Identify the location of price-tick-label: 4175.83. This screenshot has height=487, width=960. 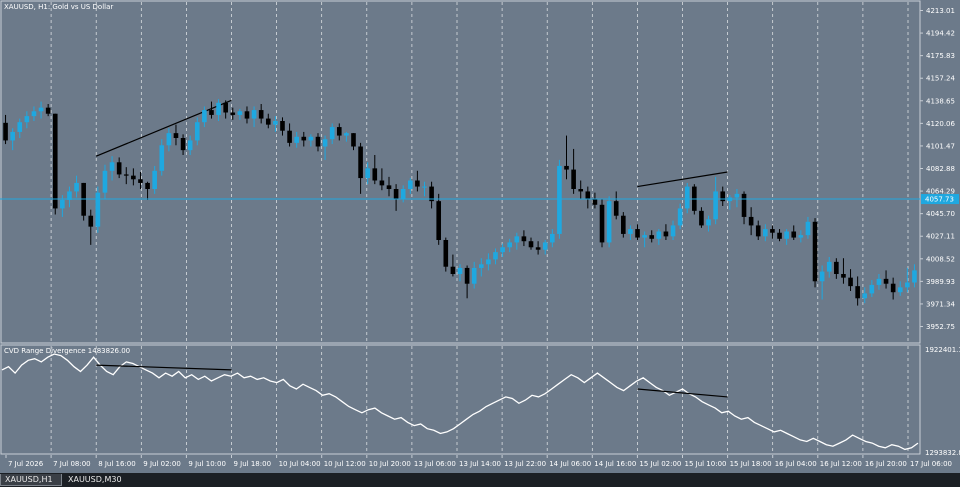
(940, 56).